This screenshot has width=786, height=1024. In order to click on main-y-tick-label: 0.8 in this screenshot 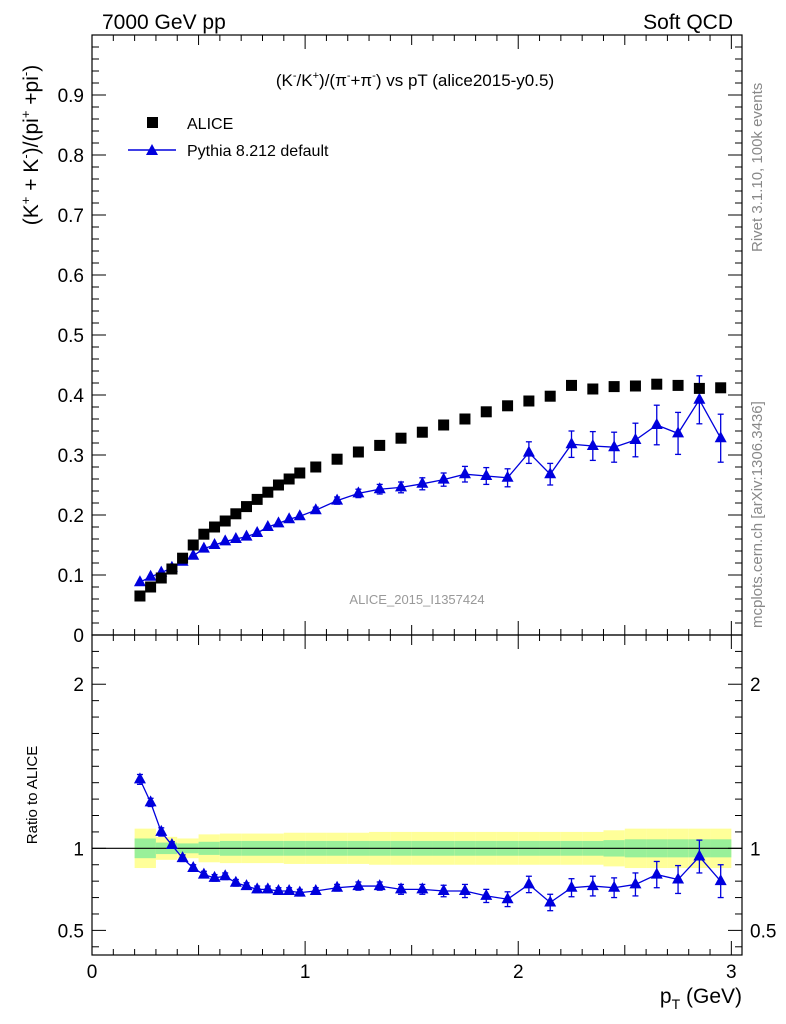, I will do `click(71, 156)`.